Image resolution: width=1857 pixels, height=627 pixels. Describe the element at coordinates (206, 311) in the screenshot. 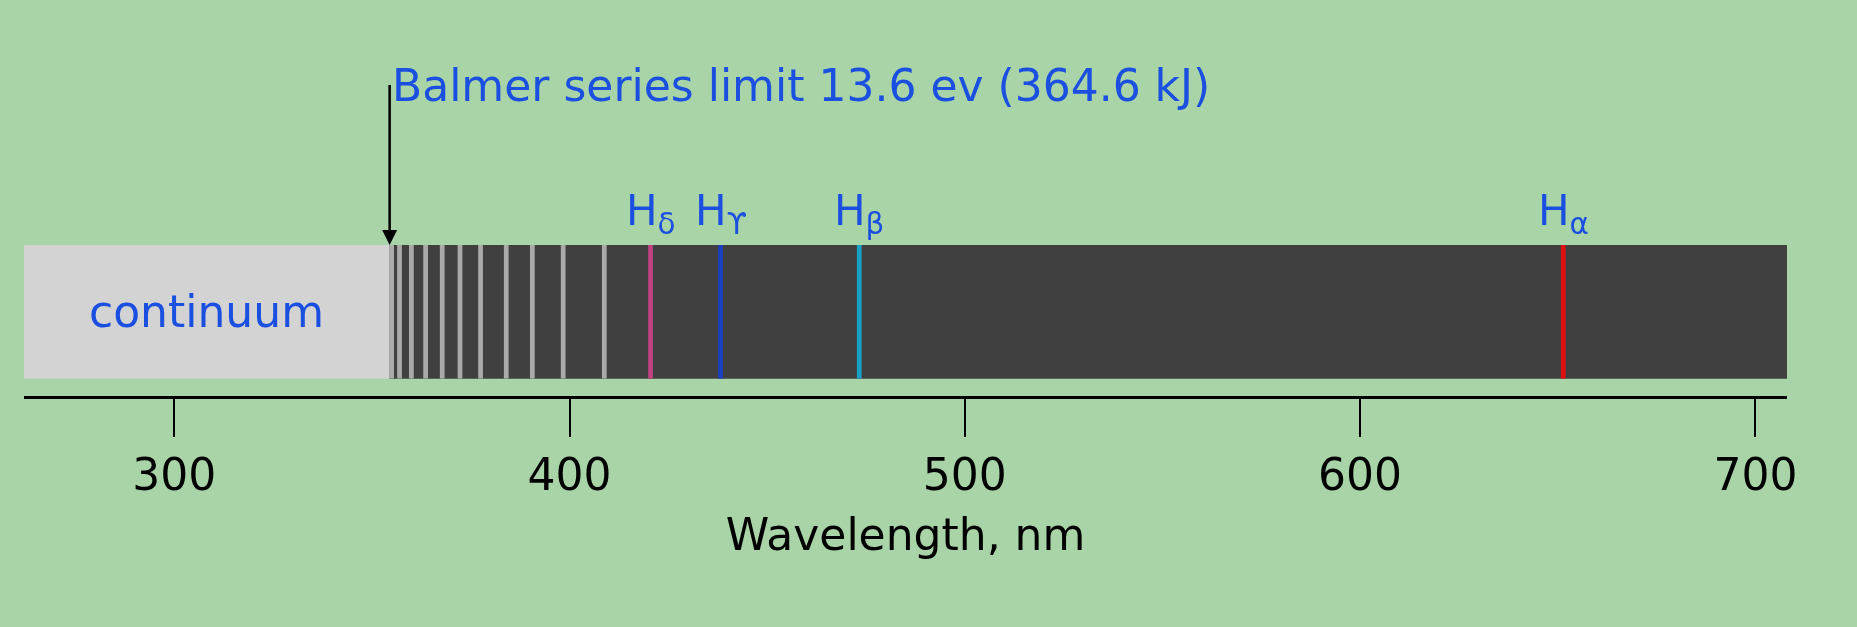

I see `band-label: continuum` at that location.